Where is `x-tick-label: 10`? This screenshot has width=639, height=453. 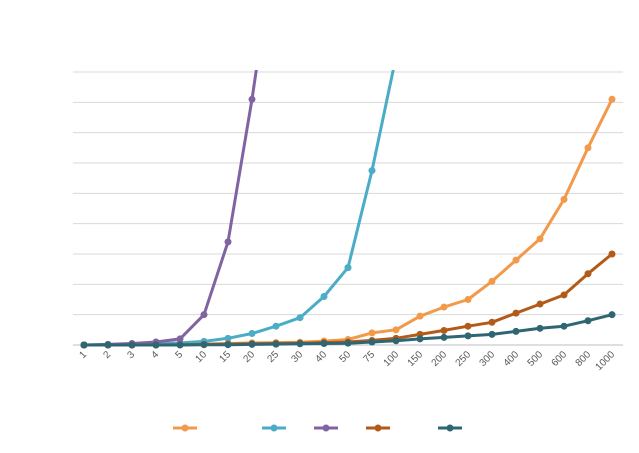
x-tick-label: 10 is located at coordinates (201, 357).